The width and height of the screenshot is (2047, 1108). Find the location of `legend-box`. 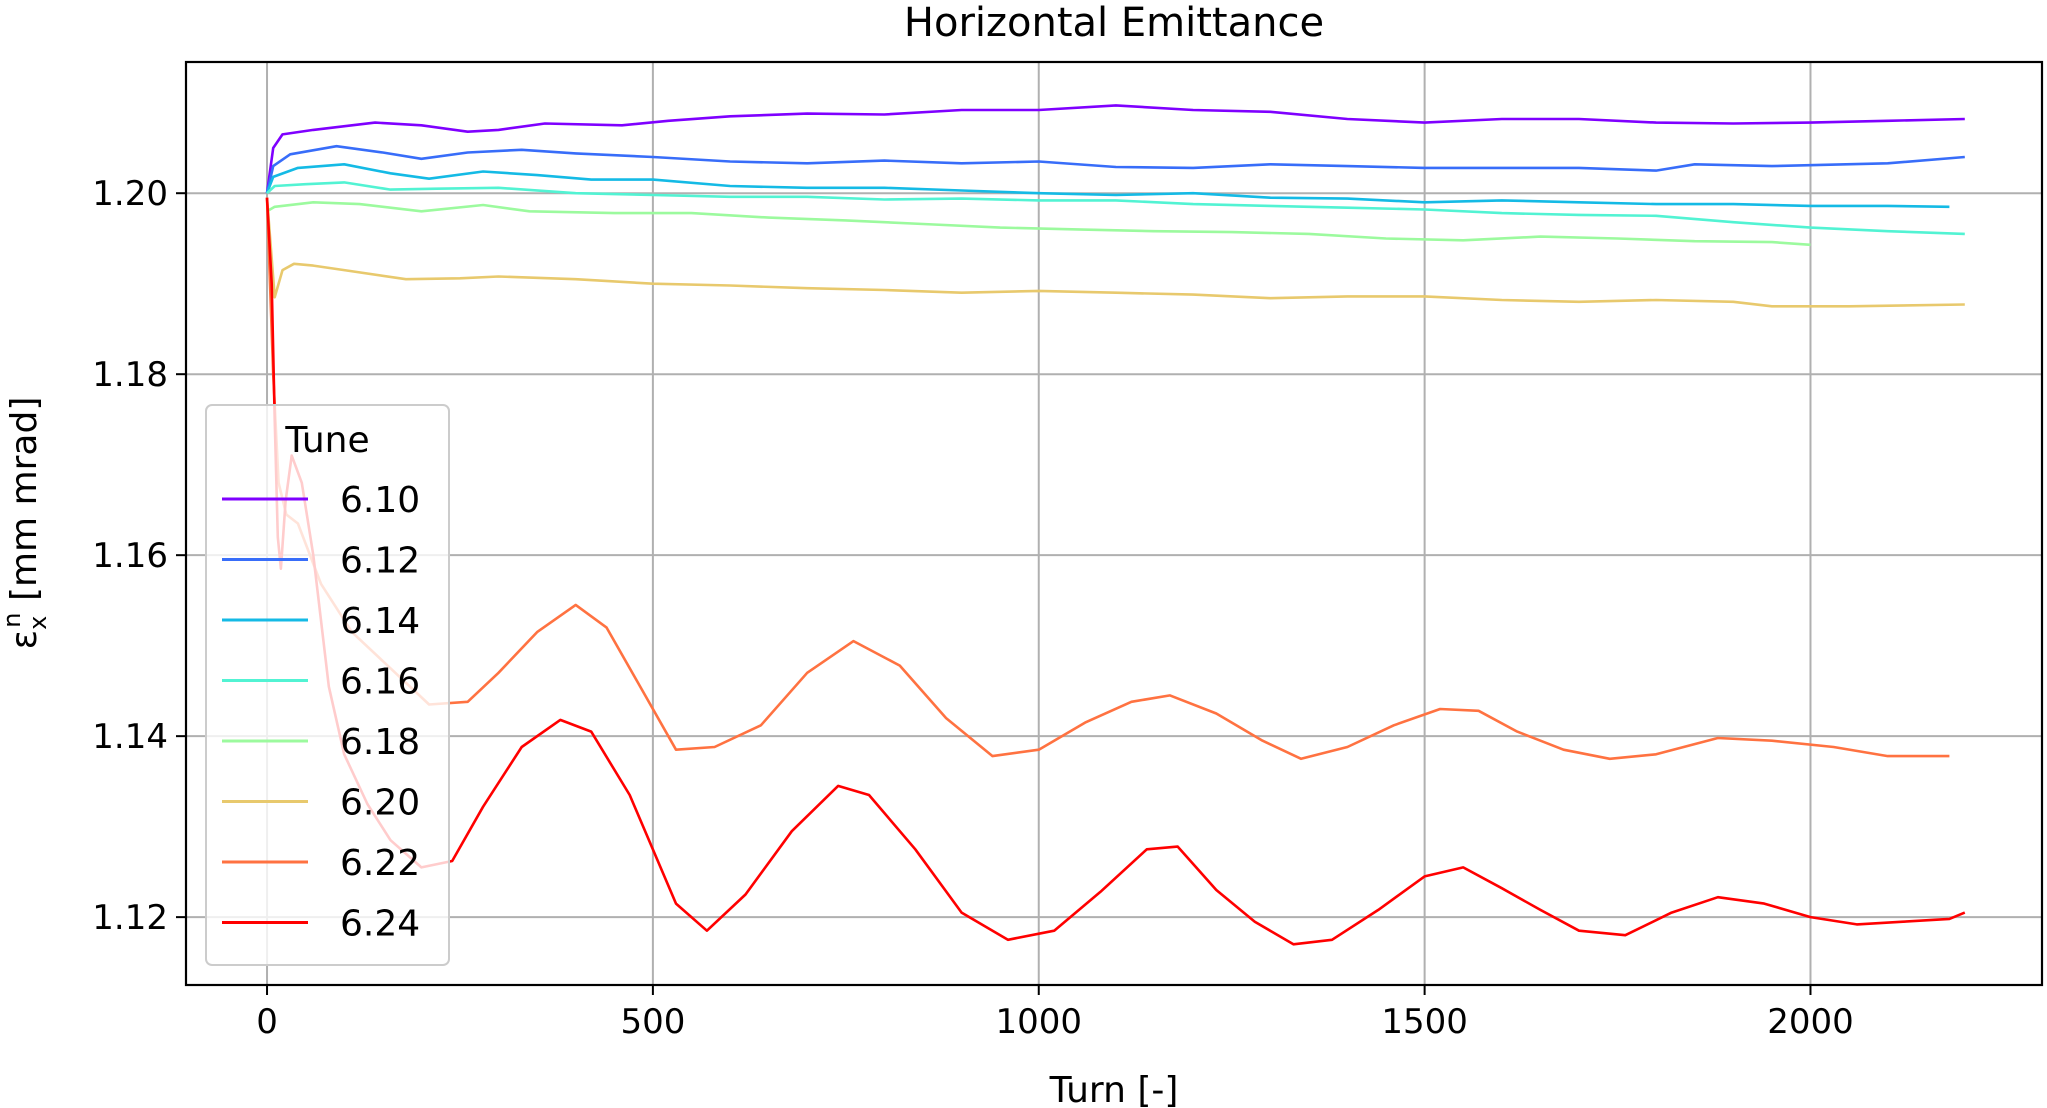

legend-box is located at coordinates (327, 685).